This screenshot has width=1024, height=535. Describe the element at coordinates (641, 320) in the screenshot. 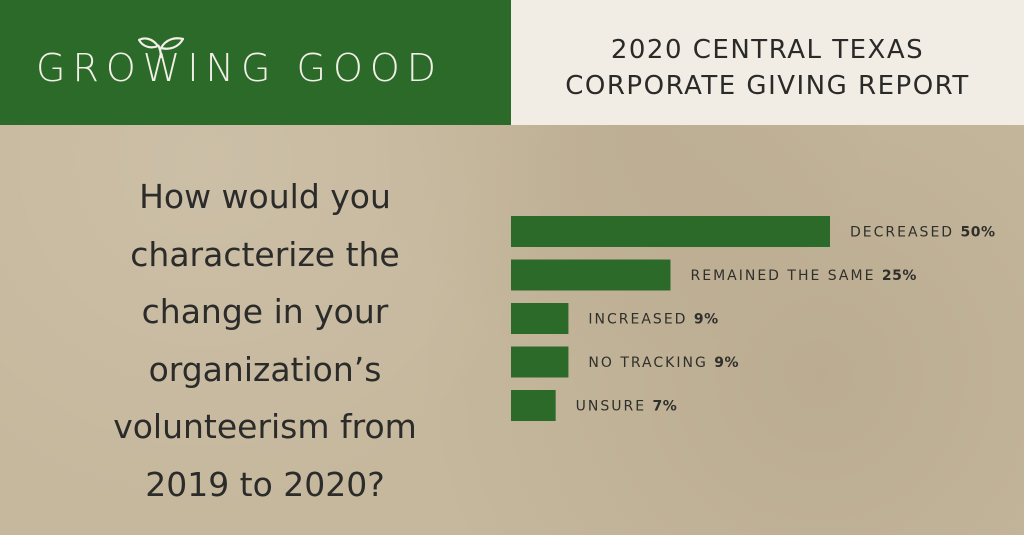

I see `bar-category-label: INCREASED` at that location.